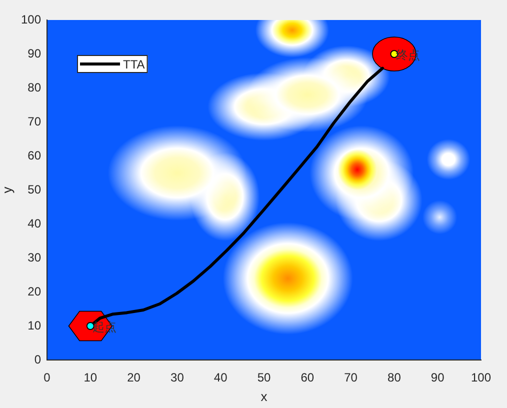  Describe the element at coordinates (35, 121) in the screenshot. I see `y-tick-label: 70` at that location.